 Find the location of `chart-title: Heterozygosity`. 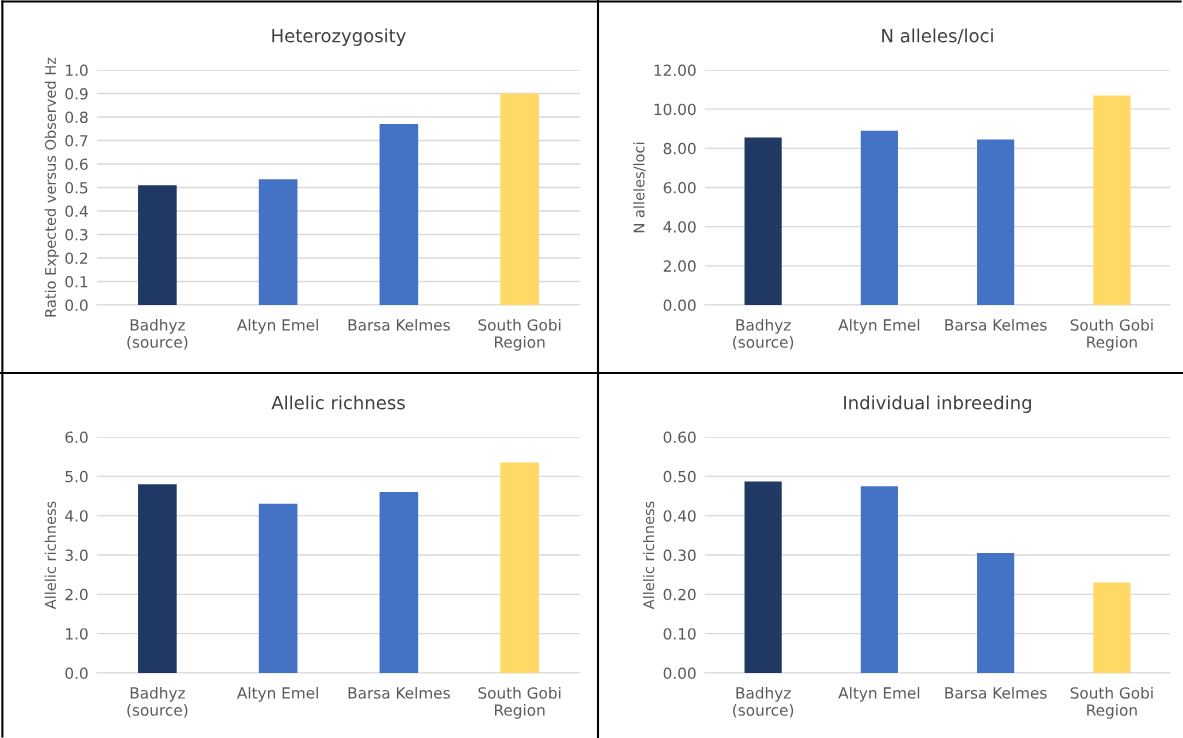

chart-title: Heterozygosity is located at coordinates (339, 37).